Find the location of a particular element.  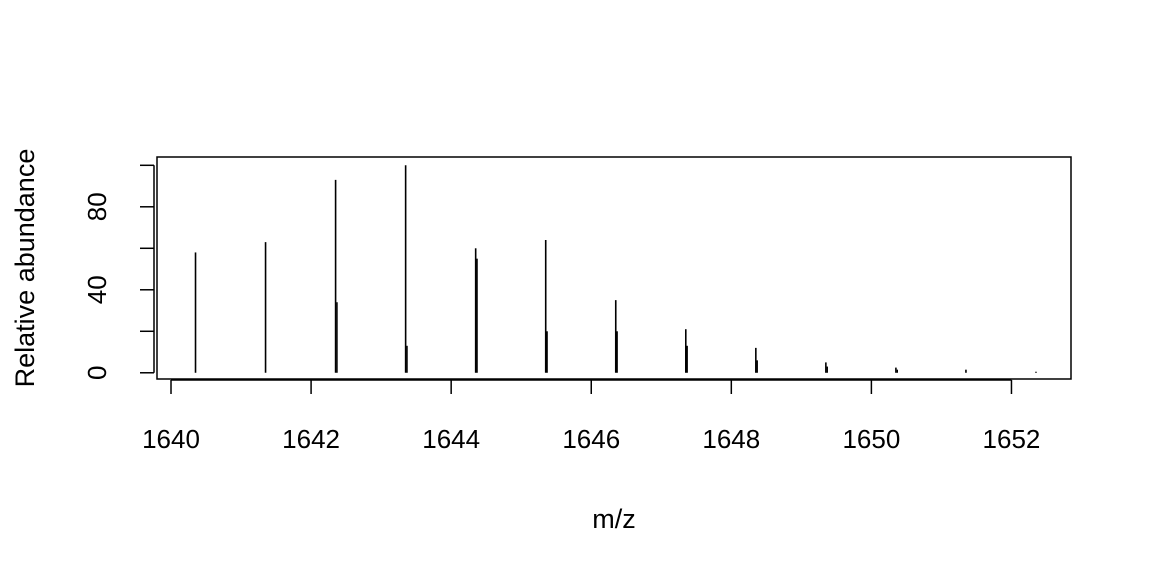

y-axis-label: Relative abundance is located at coordinates (25, 268).